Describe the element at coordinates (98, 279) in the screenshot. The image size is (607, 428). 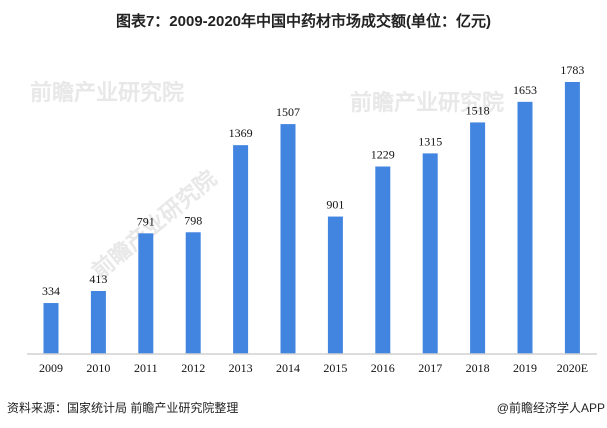
I see `data-label: 413` at that location.